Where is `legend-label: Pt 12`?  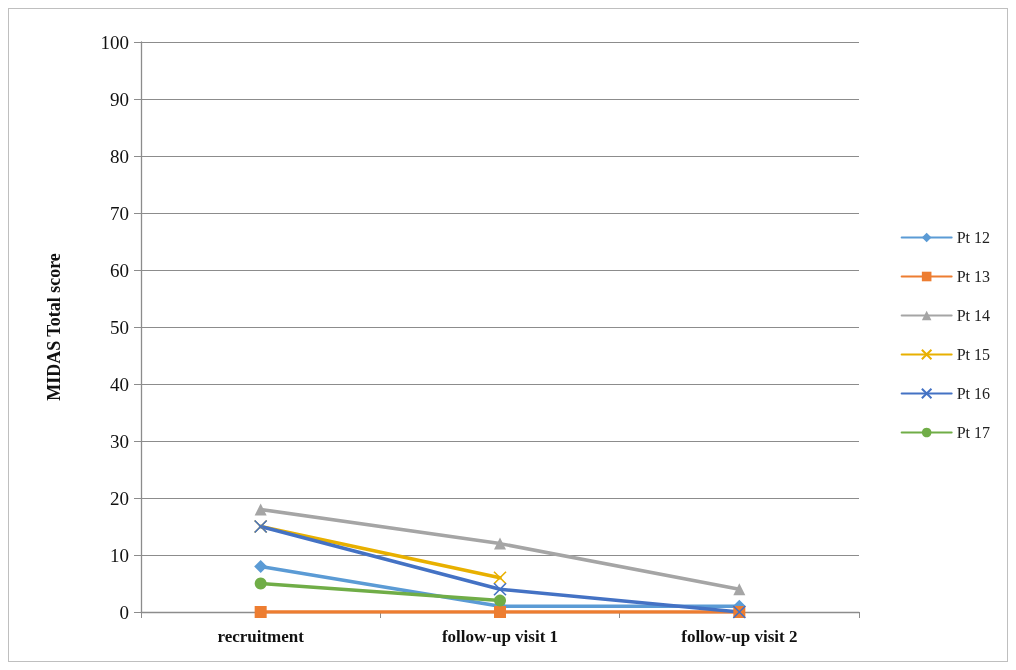
legend-label: Pt 12 is located at coordinates (973, 237).